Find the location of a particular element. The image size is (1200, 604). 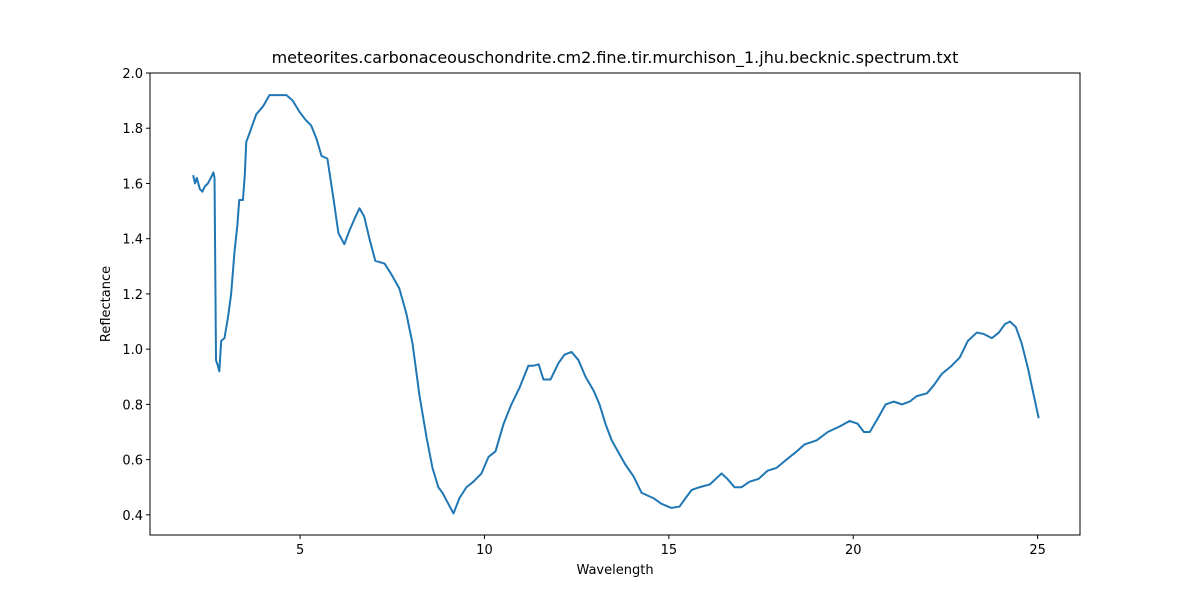

y-tick-label: 0.4 is located at coordinates (132, 516).